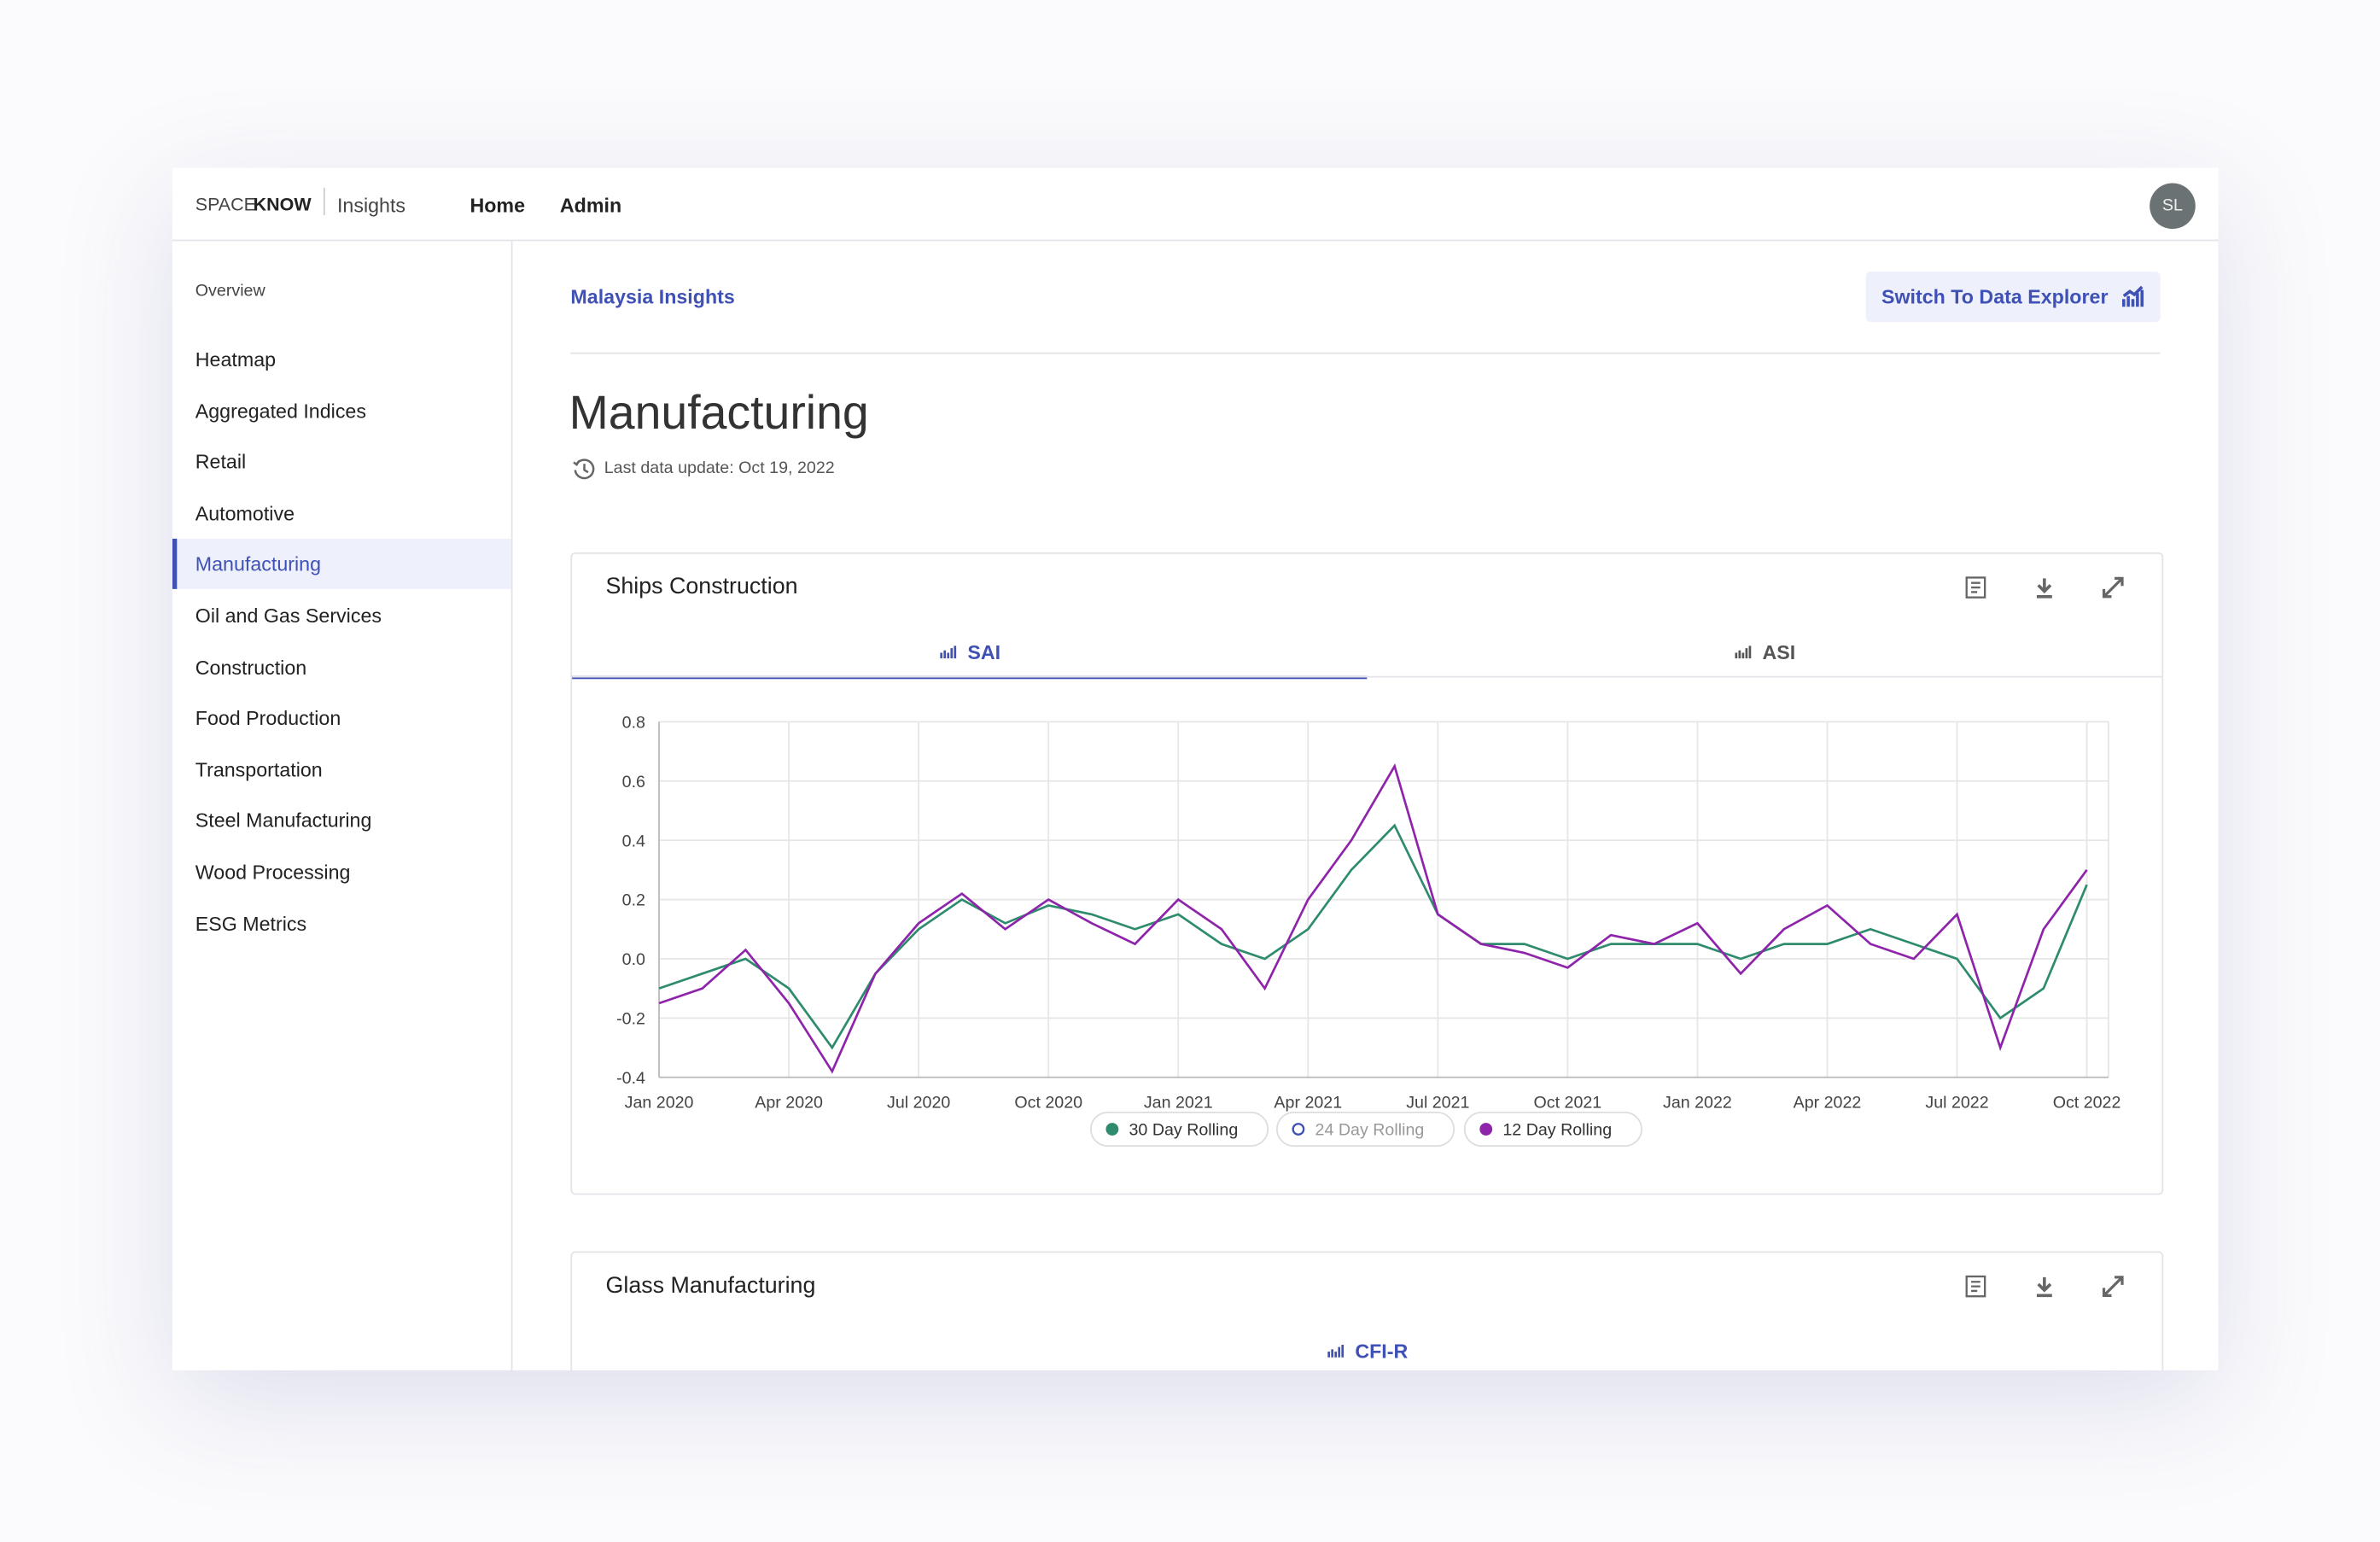  What do you see at coordinates (918, 1104) in the screenshot?
I see `x-tick-label: Jul 2020` at bounding box center [918, 1104].